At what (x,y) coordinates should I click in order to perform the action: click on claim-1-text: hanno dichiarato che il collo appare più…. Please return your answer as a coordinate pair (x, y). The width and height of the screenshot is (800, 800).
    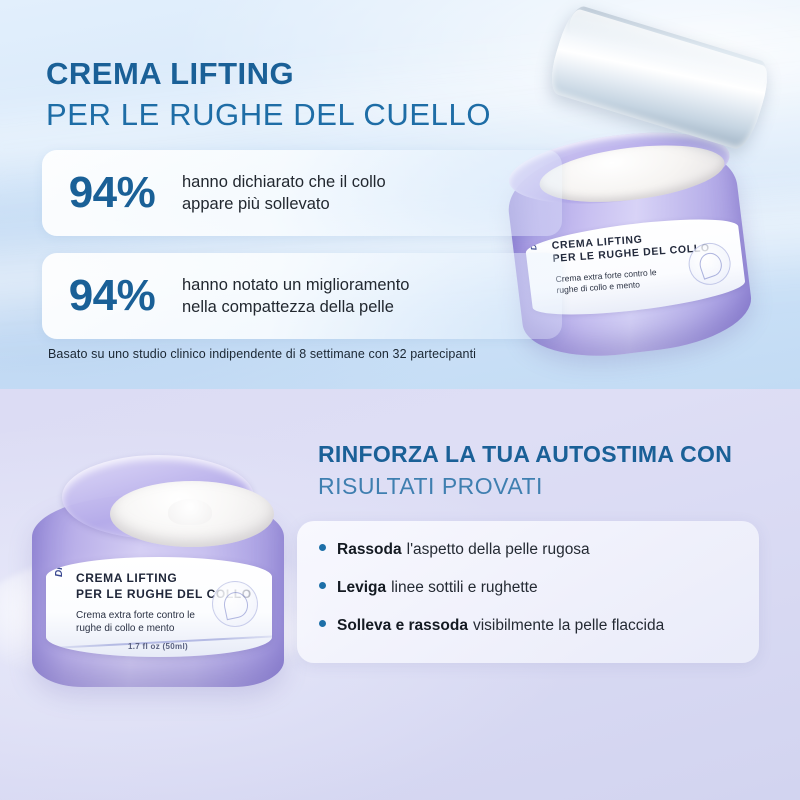
    Looking at the image, I should click on (284, 192).